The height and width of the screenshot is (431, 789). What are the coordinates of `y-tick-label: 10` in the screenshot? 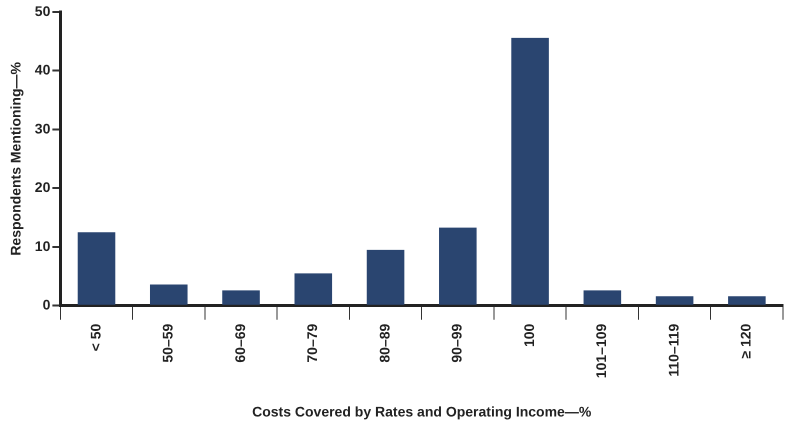 It's located at (42, 246).